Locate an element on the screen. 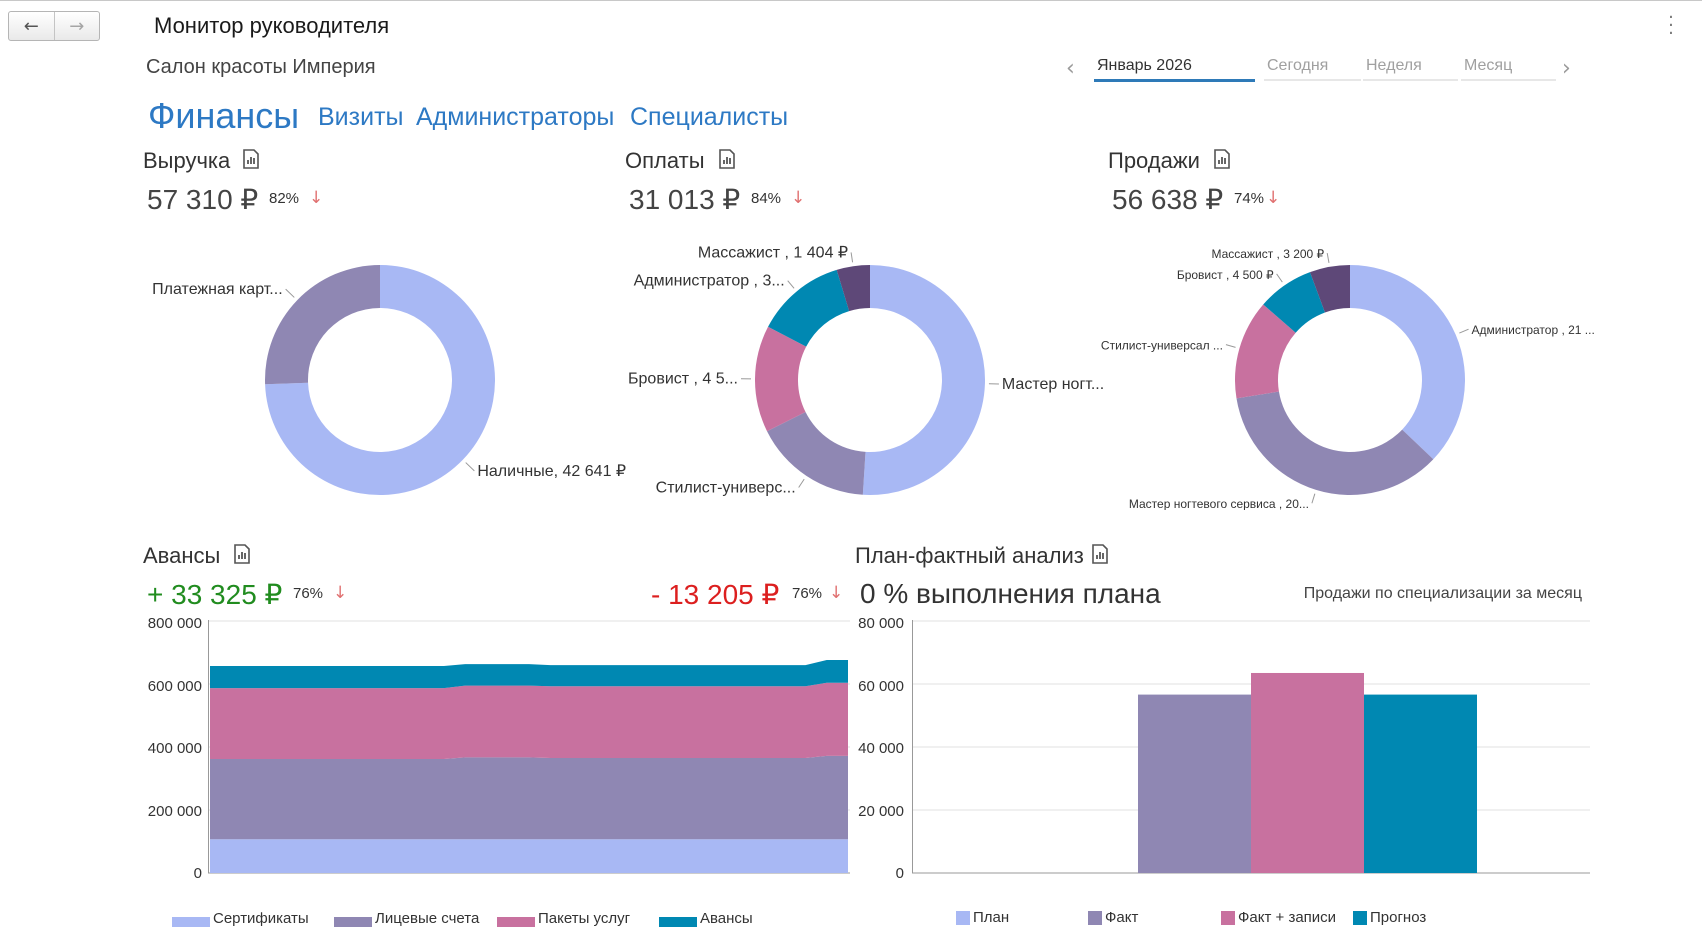 The height and width of the screenshot is (940, 1702). y-tick-label: 0 is located at coordinates (197, 873).